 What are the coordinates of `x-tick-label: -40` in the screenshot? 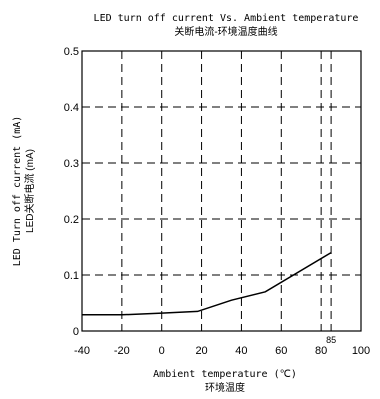 It's located at (82, 351).